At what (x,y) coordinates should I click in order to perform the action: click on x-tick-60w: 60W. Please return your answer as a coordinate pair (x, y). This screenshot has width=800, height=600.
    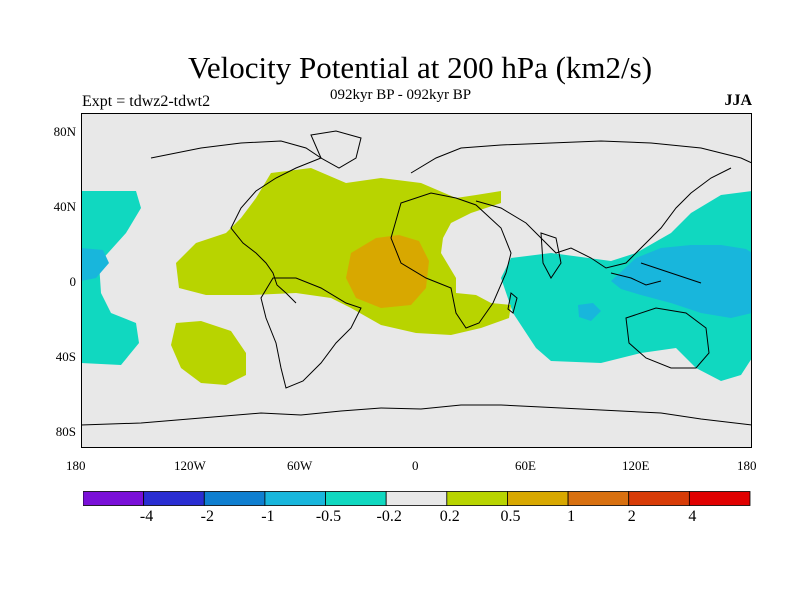
    Looking at the image, I should click on (300, 465).